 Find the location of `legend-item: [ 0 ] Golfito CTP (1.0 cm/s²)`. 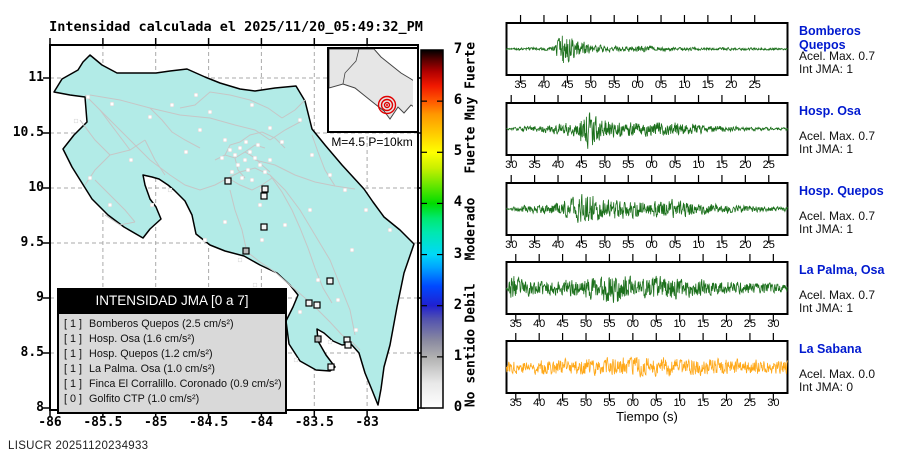

legend-item: [ 0 ] Golfito CTP (1.0 cm/s²) is located at coordinates (172, 399).